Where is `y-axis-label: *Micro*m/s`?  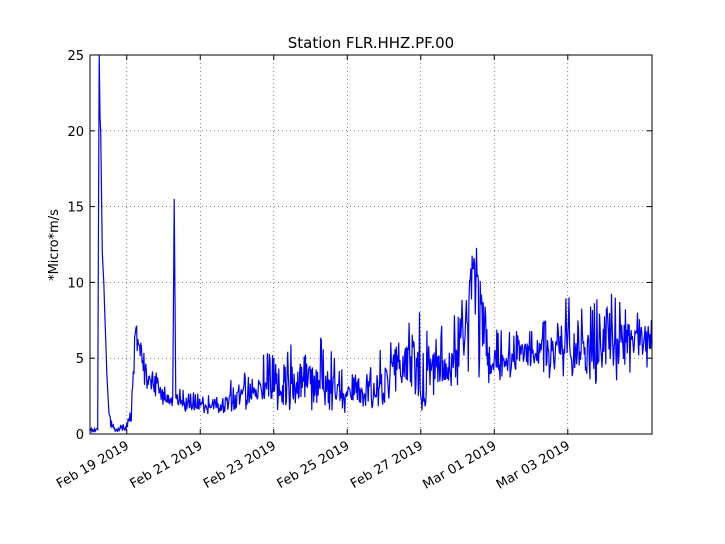 y-axis-label: *Micro*m/s is located at coordinates (54, 245).